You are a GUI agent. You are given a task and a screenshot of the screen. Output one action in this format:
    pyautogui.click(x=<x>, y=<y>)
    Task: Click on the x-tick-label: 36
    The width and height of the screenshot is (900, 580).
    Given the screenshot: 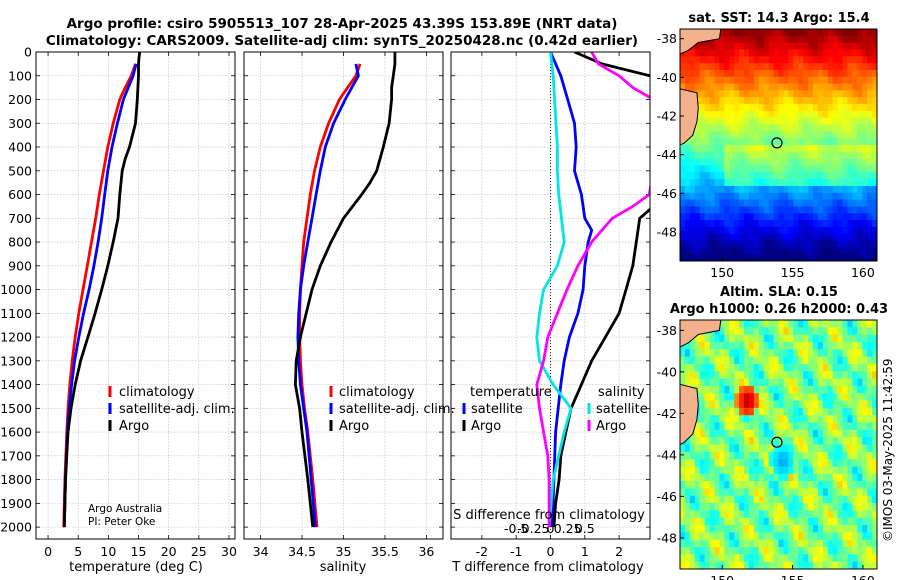 What is the action you would take?
    pyautogui.click(x=426, y=551)
    